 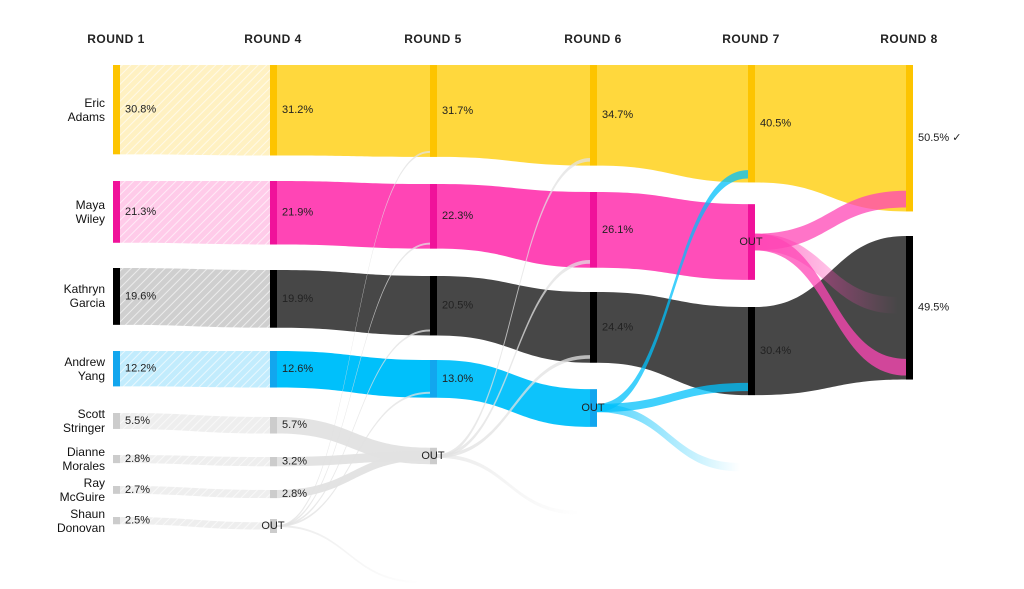 What do you see at coordinates (137, 459) in the screenshot?
I see `value-label: 2.8%` at bounding box center [137, 459].